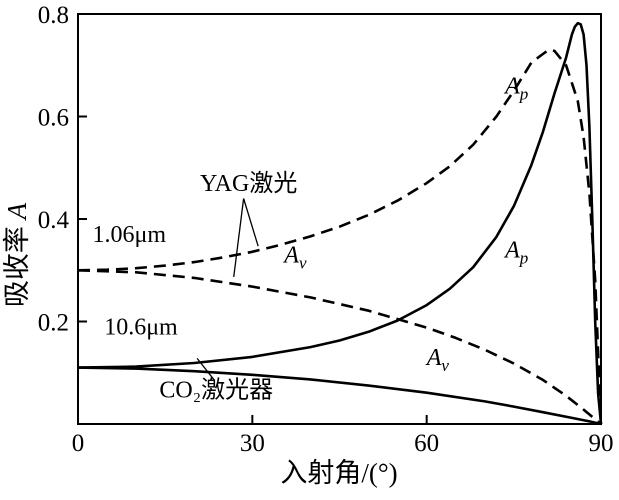 The height and width of the screenshot is (500, 619). Describe the element at coordinates (252, 443) in the screenshot. I see `x-tick-label: 30` at that location.